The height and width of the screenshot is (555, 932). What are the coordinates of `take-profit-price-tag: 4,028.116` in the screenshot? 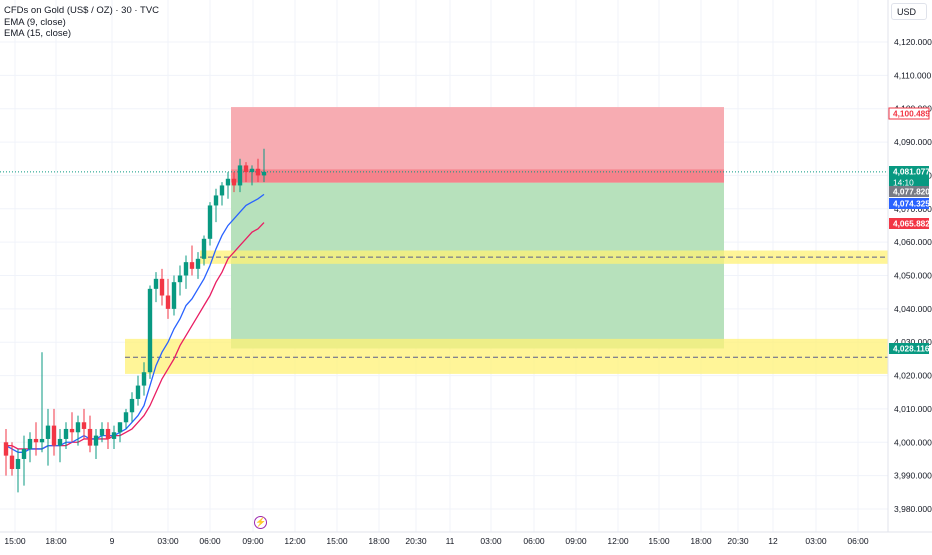 It's located at (909, 348).